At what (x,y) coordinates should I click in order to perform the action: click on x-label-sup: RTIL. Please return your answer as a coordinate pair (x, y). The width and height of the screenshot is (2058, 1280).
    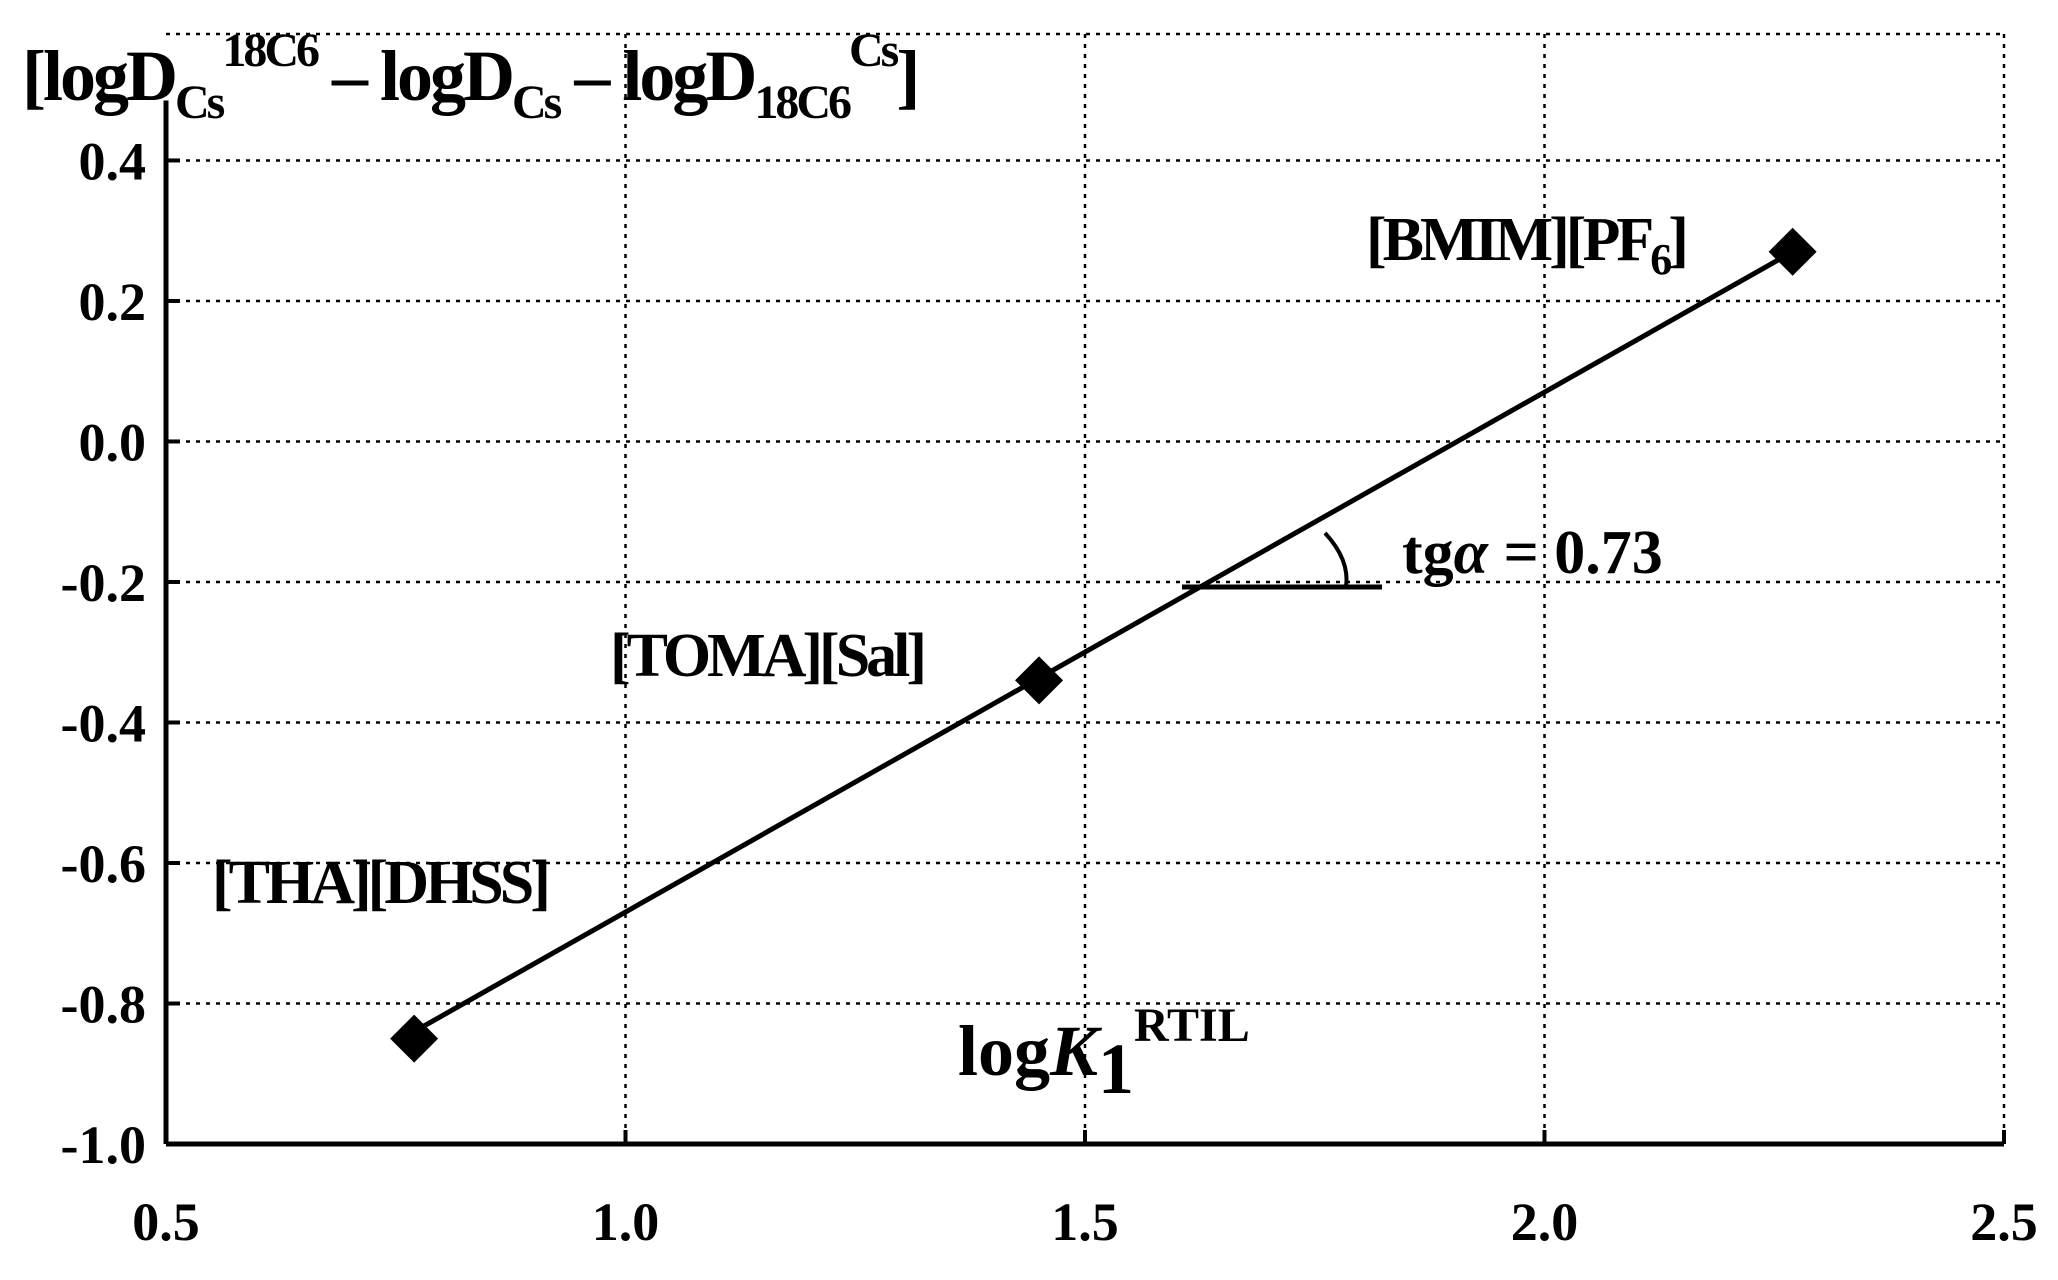
    Looking at the image, I should click on (1192, 1025).